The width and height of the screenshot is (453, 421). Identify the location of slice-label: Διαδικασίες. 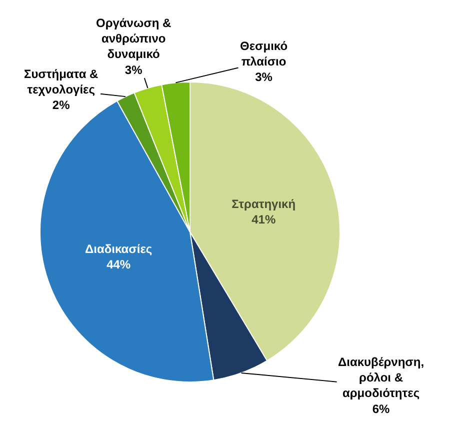
(118, 249).